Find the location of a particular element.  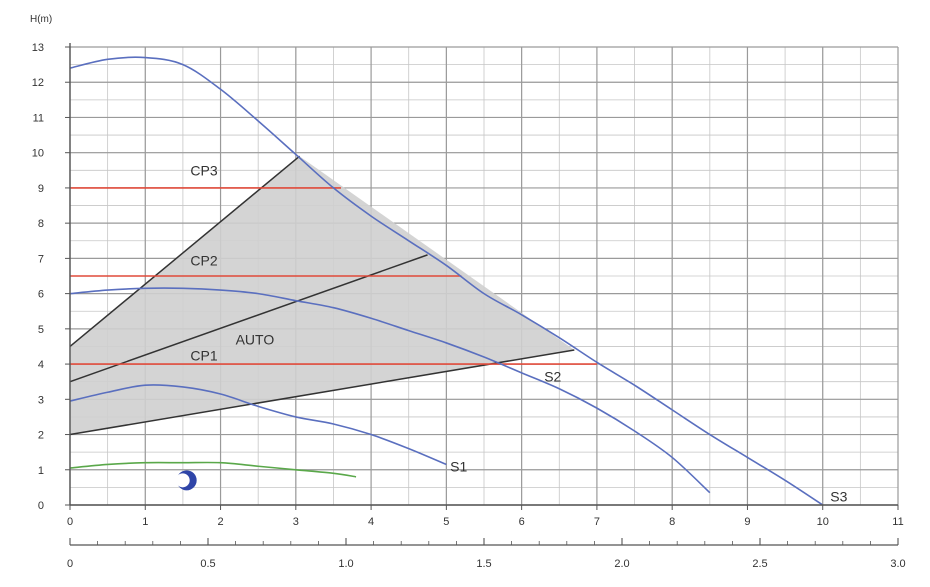

curve-label-s1: S1 is located at coordinates (458, 467).